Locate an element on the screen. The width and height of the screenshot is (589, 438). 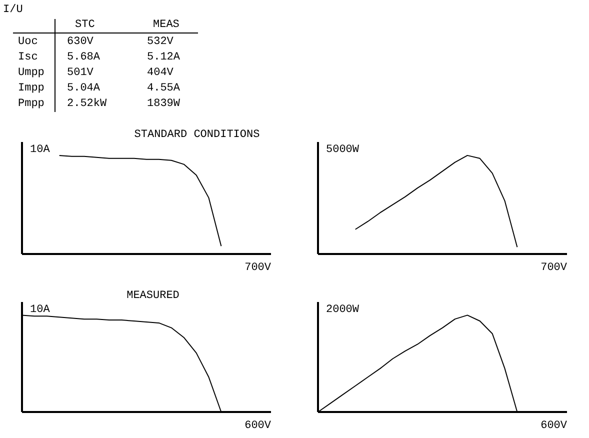
text: 5.68A is located at coordinates (83, 58).